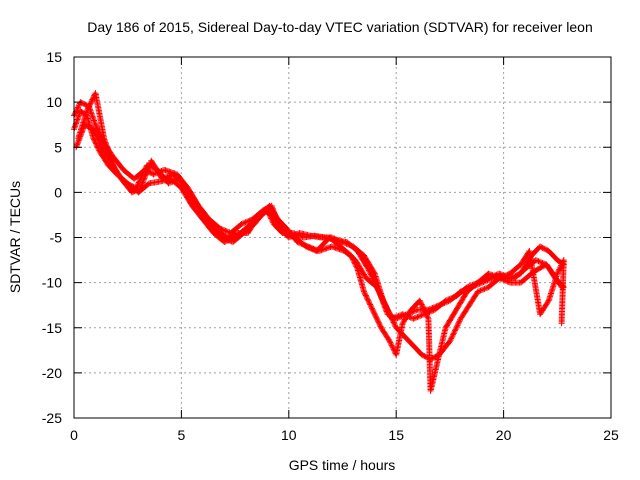  What do you see at coordinates (52, 328) in the screenshot?
I see `y-tick-label: -15` at bounding box center [52, 328].